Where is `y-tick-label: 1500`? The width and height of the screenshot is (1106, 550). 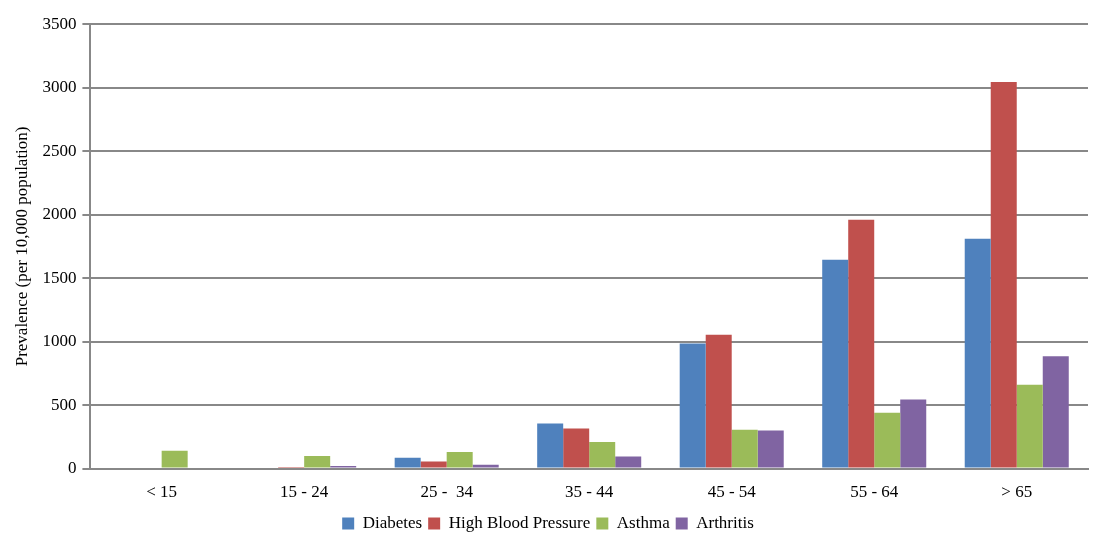
y-tick-label: 1500 is located at coordinates (59, 277).